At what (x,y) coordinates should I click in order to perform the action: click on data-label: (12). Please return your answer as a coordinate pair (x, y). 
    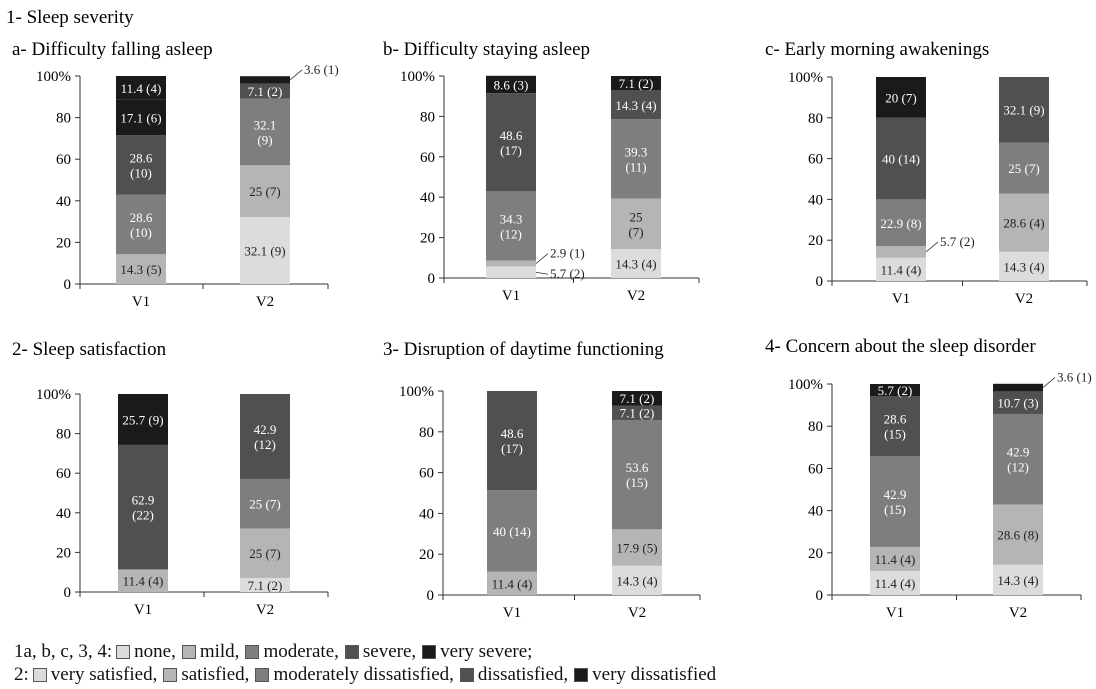
    Looking at the image, I should click on (265, 444).